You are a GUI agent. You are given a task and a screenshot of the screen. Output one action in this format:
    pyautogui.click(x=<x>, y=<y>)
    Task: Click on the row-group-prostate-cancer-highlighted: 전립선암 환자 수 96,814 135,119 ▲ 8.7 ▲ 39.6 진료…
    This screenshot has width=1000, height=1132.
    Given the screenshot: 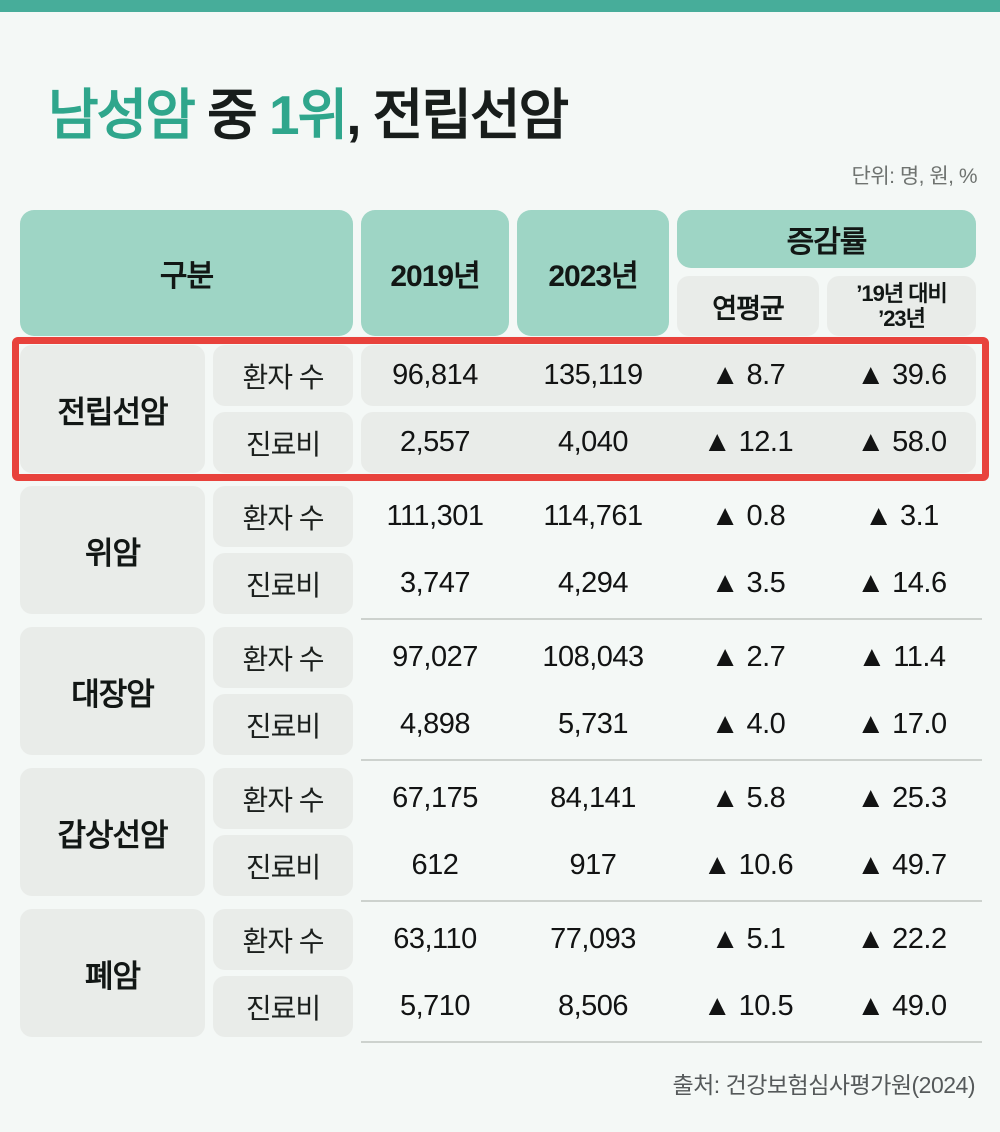 What is the action you would take?
    pyautogui.click(x=500, y=409)
    